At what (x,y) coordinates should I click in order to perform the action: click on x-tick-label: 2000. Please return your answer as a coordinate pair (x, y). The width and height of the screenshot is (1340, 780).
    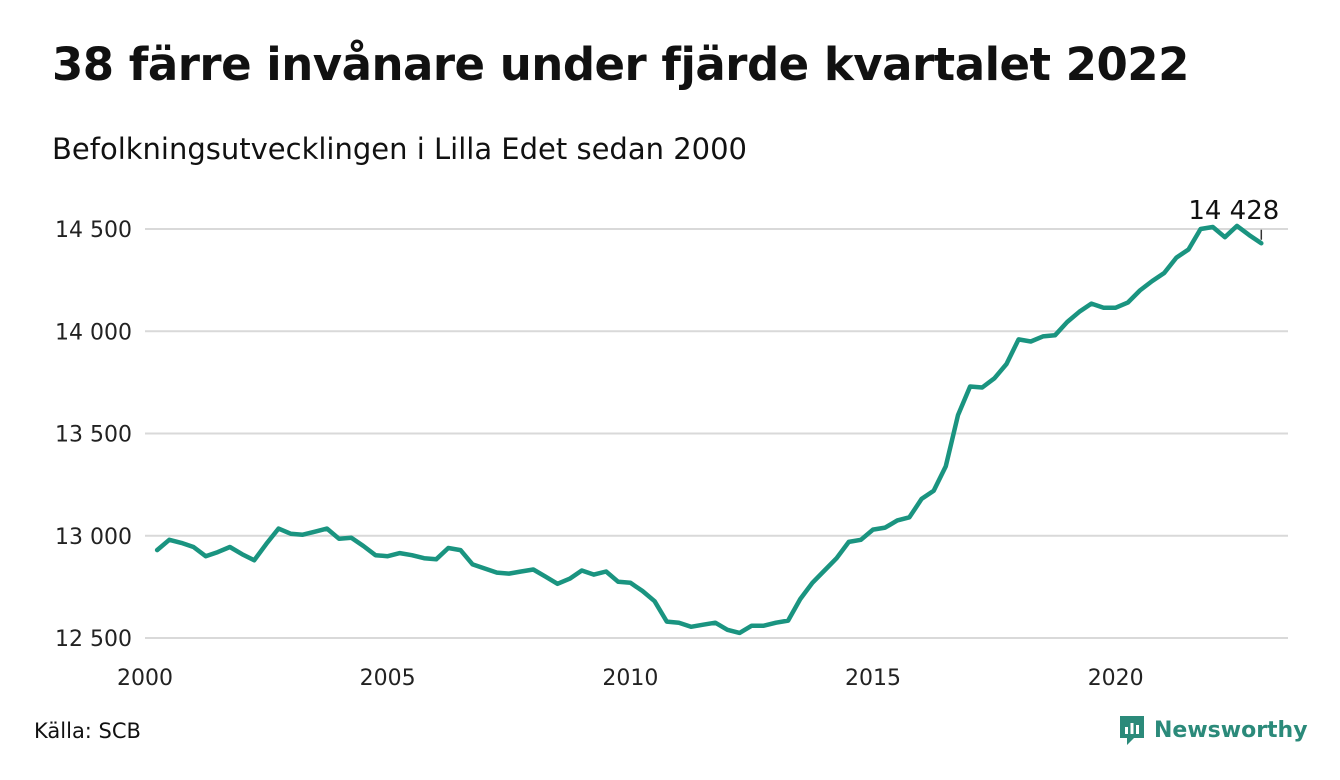
    Looking at the image, I should click on (145, 678).